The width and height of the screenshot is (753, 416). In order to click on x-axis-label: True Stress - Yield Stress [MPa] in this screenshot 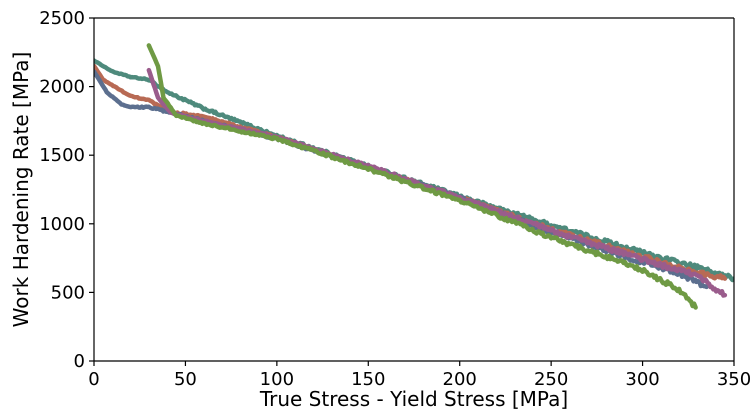, I will do `click(413, 399)`.